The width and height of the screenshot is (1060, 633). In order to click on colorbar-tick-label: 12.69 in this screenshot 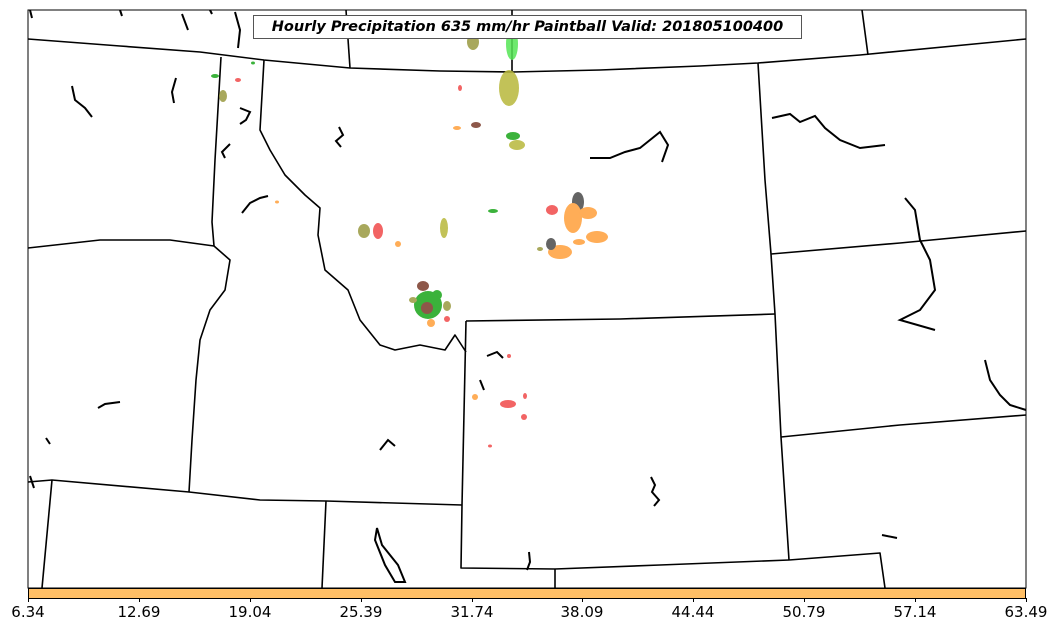, I will do `click(139, 612)`.